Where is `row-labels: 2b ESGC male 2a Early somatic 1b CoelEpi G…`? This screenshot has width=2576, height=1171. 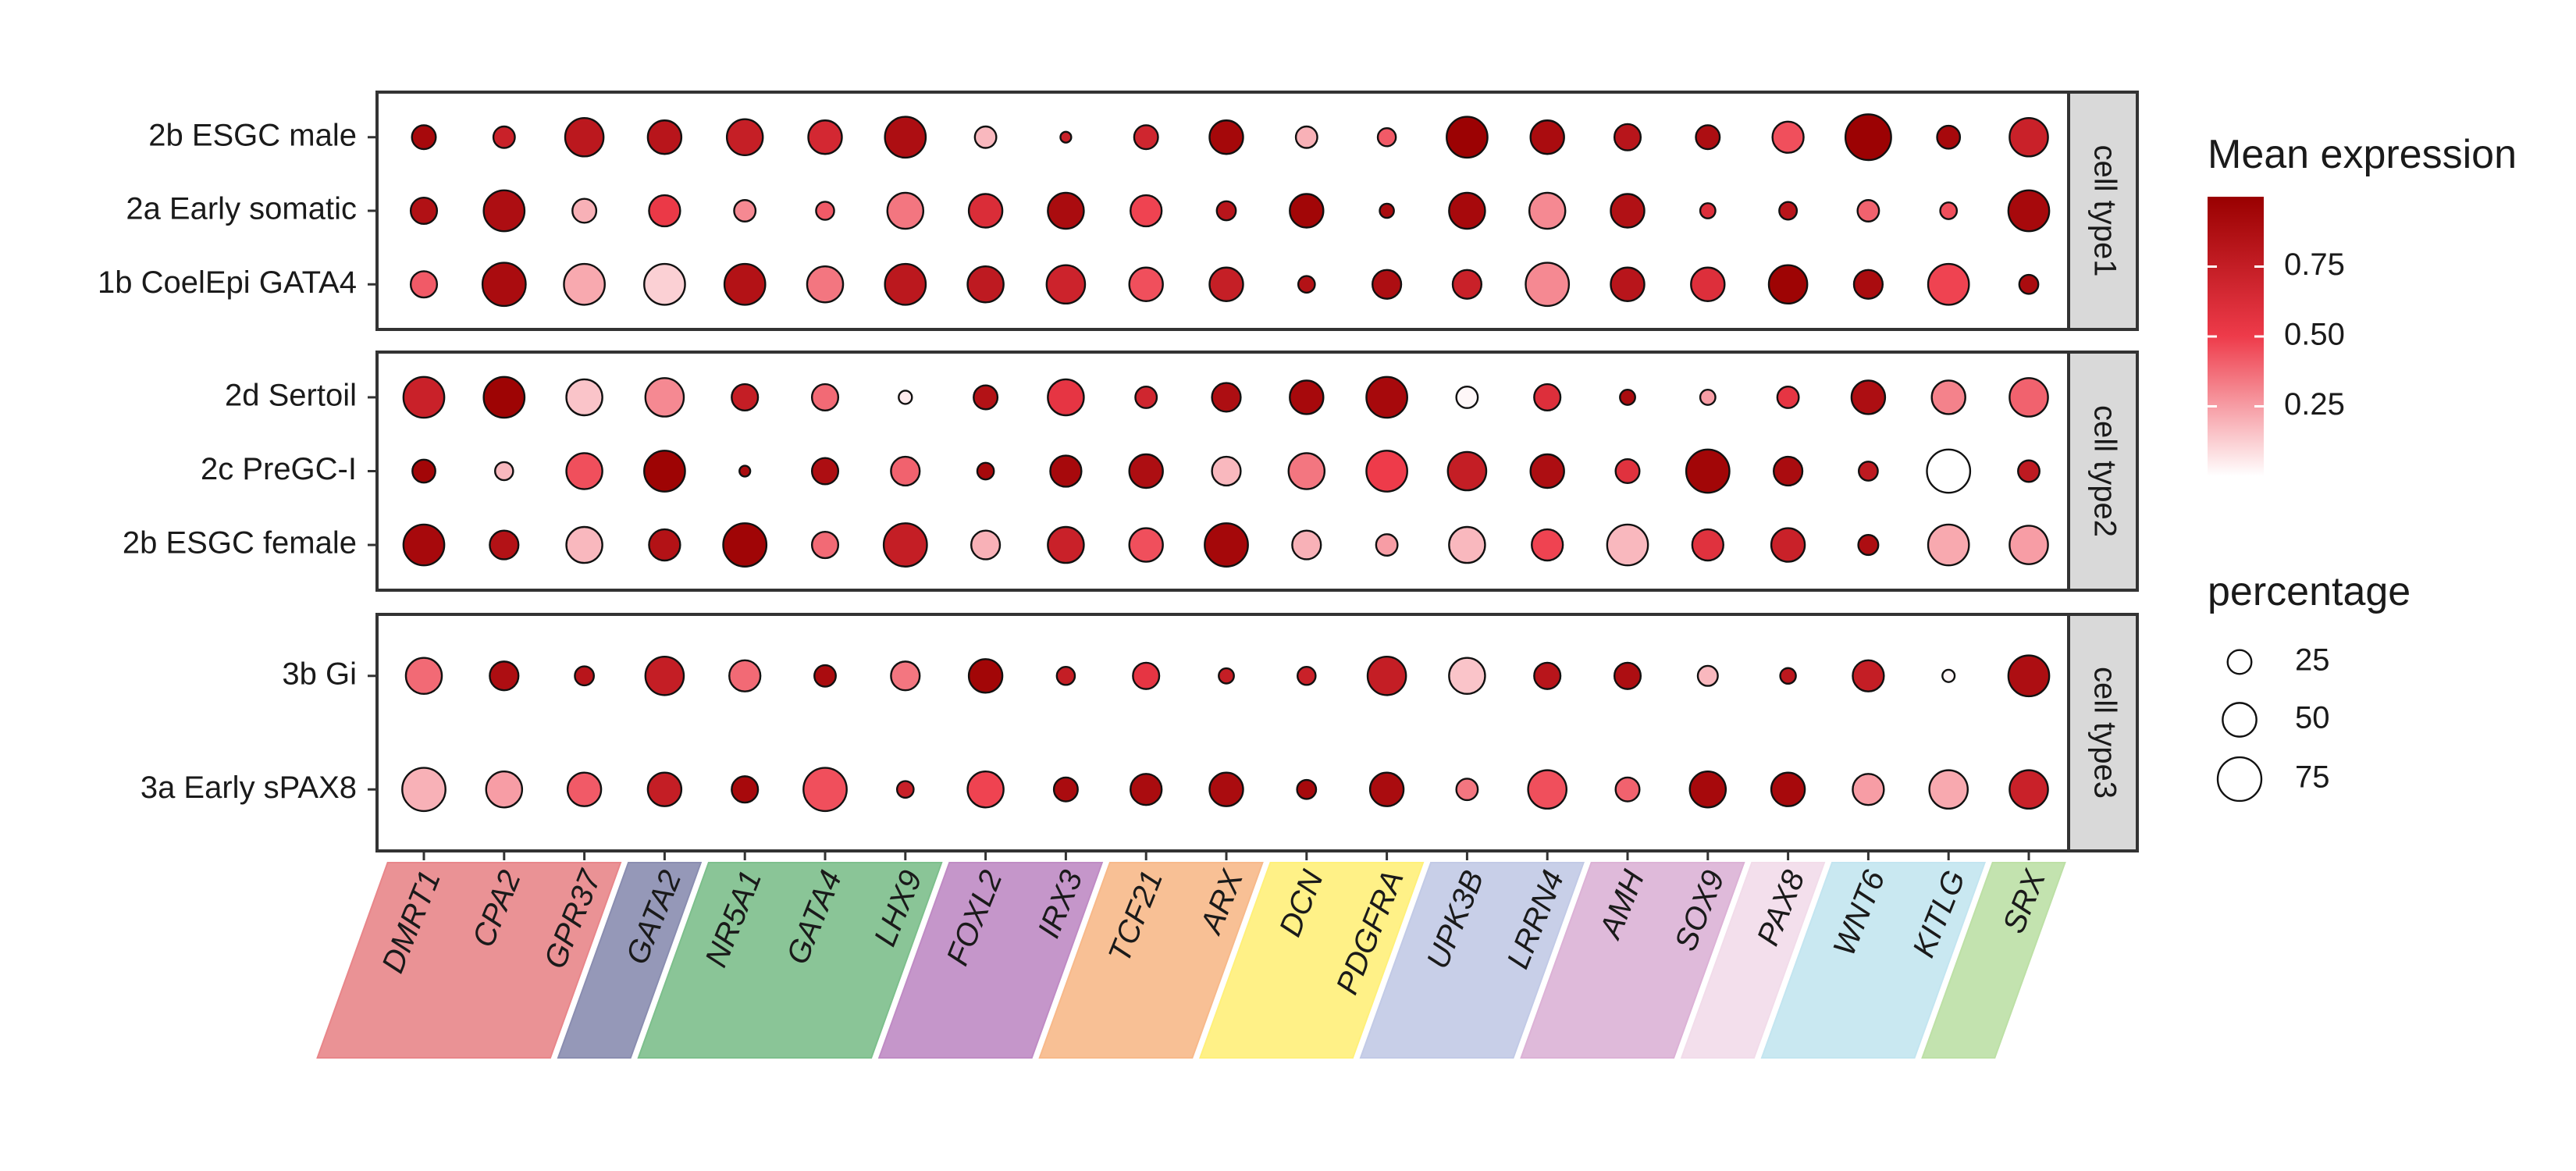 row-labels: 2b ESGC male 2a Early somatic 1b CoelEpi G… is located at coordinates (227, 461).